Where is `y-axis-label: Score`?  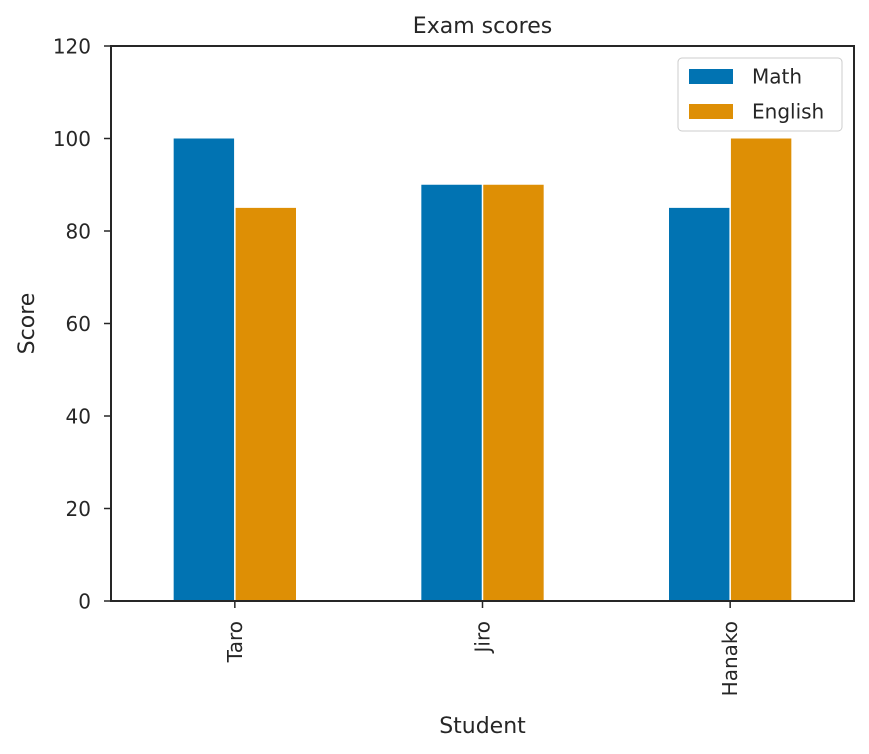 y-axis-label: Score is located at coordinates (27, 324).